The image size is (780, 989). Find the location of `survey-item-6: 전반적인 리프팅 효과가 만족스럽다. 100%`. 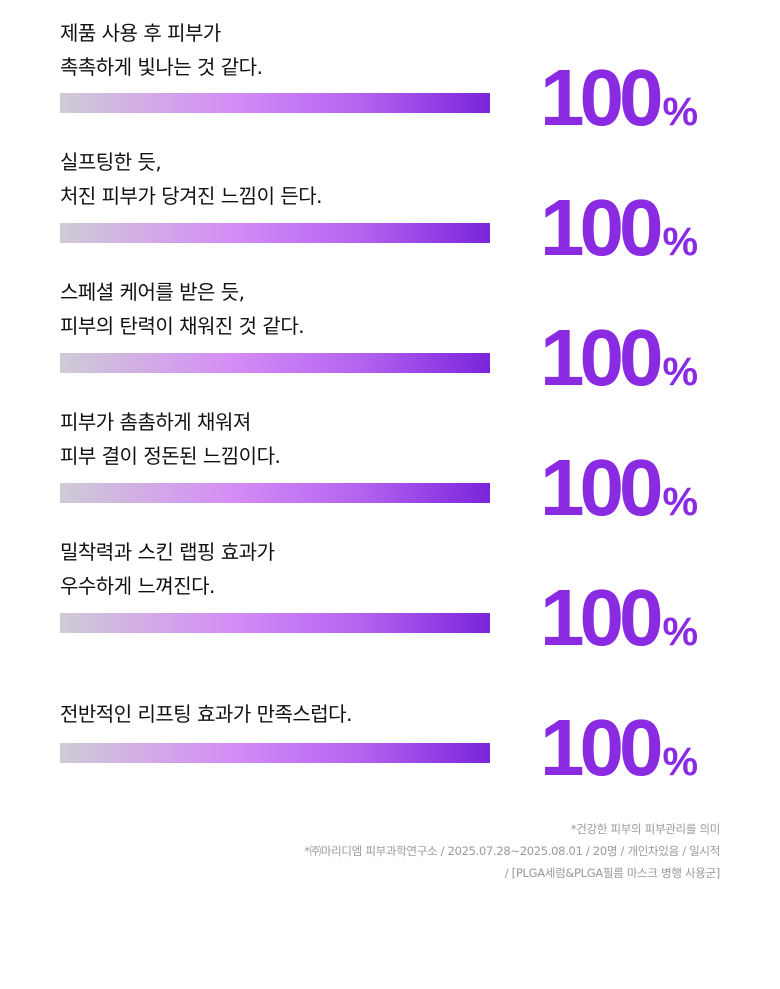

survey-item-6: 전반적인 리프팅 효과가 만족스럽다. 100% is located at coordinates (390, 757).